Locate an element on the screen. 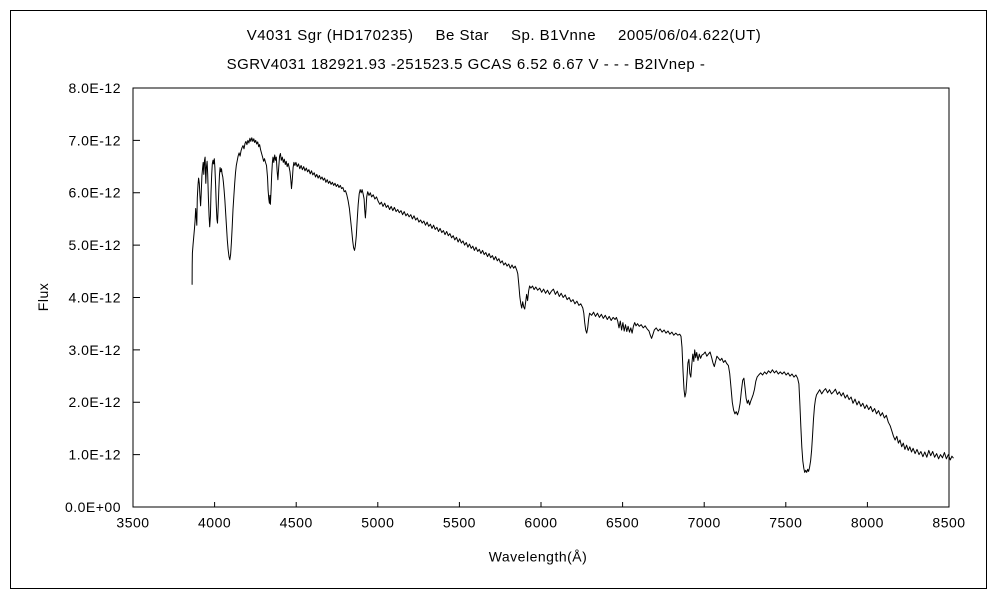 This screenshot has width=1000, height=600. title-star-id: V4031 Sgr (HD170235) is located at coordinates (330, 35).